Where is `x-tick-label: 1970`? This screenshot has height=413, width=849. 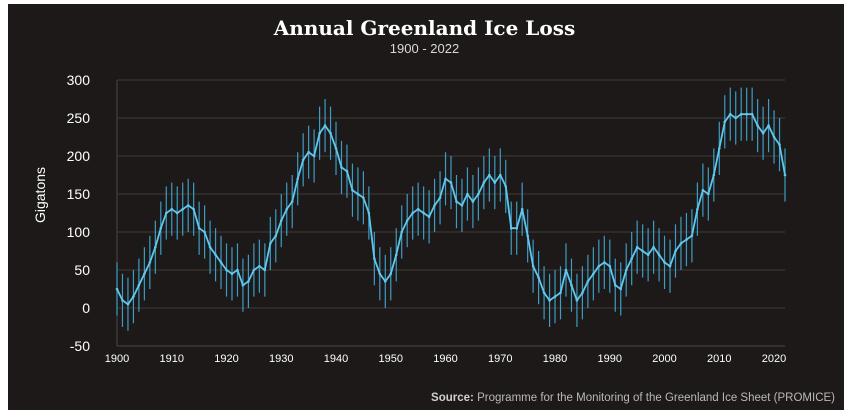 x-tick-label: 1970 is located at coordinates (500, 359).